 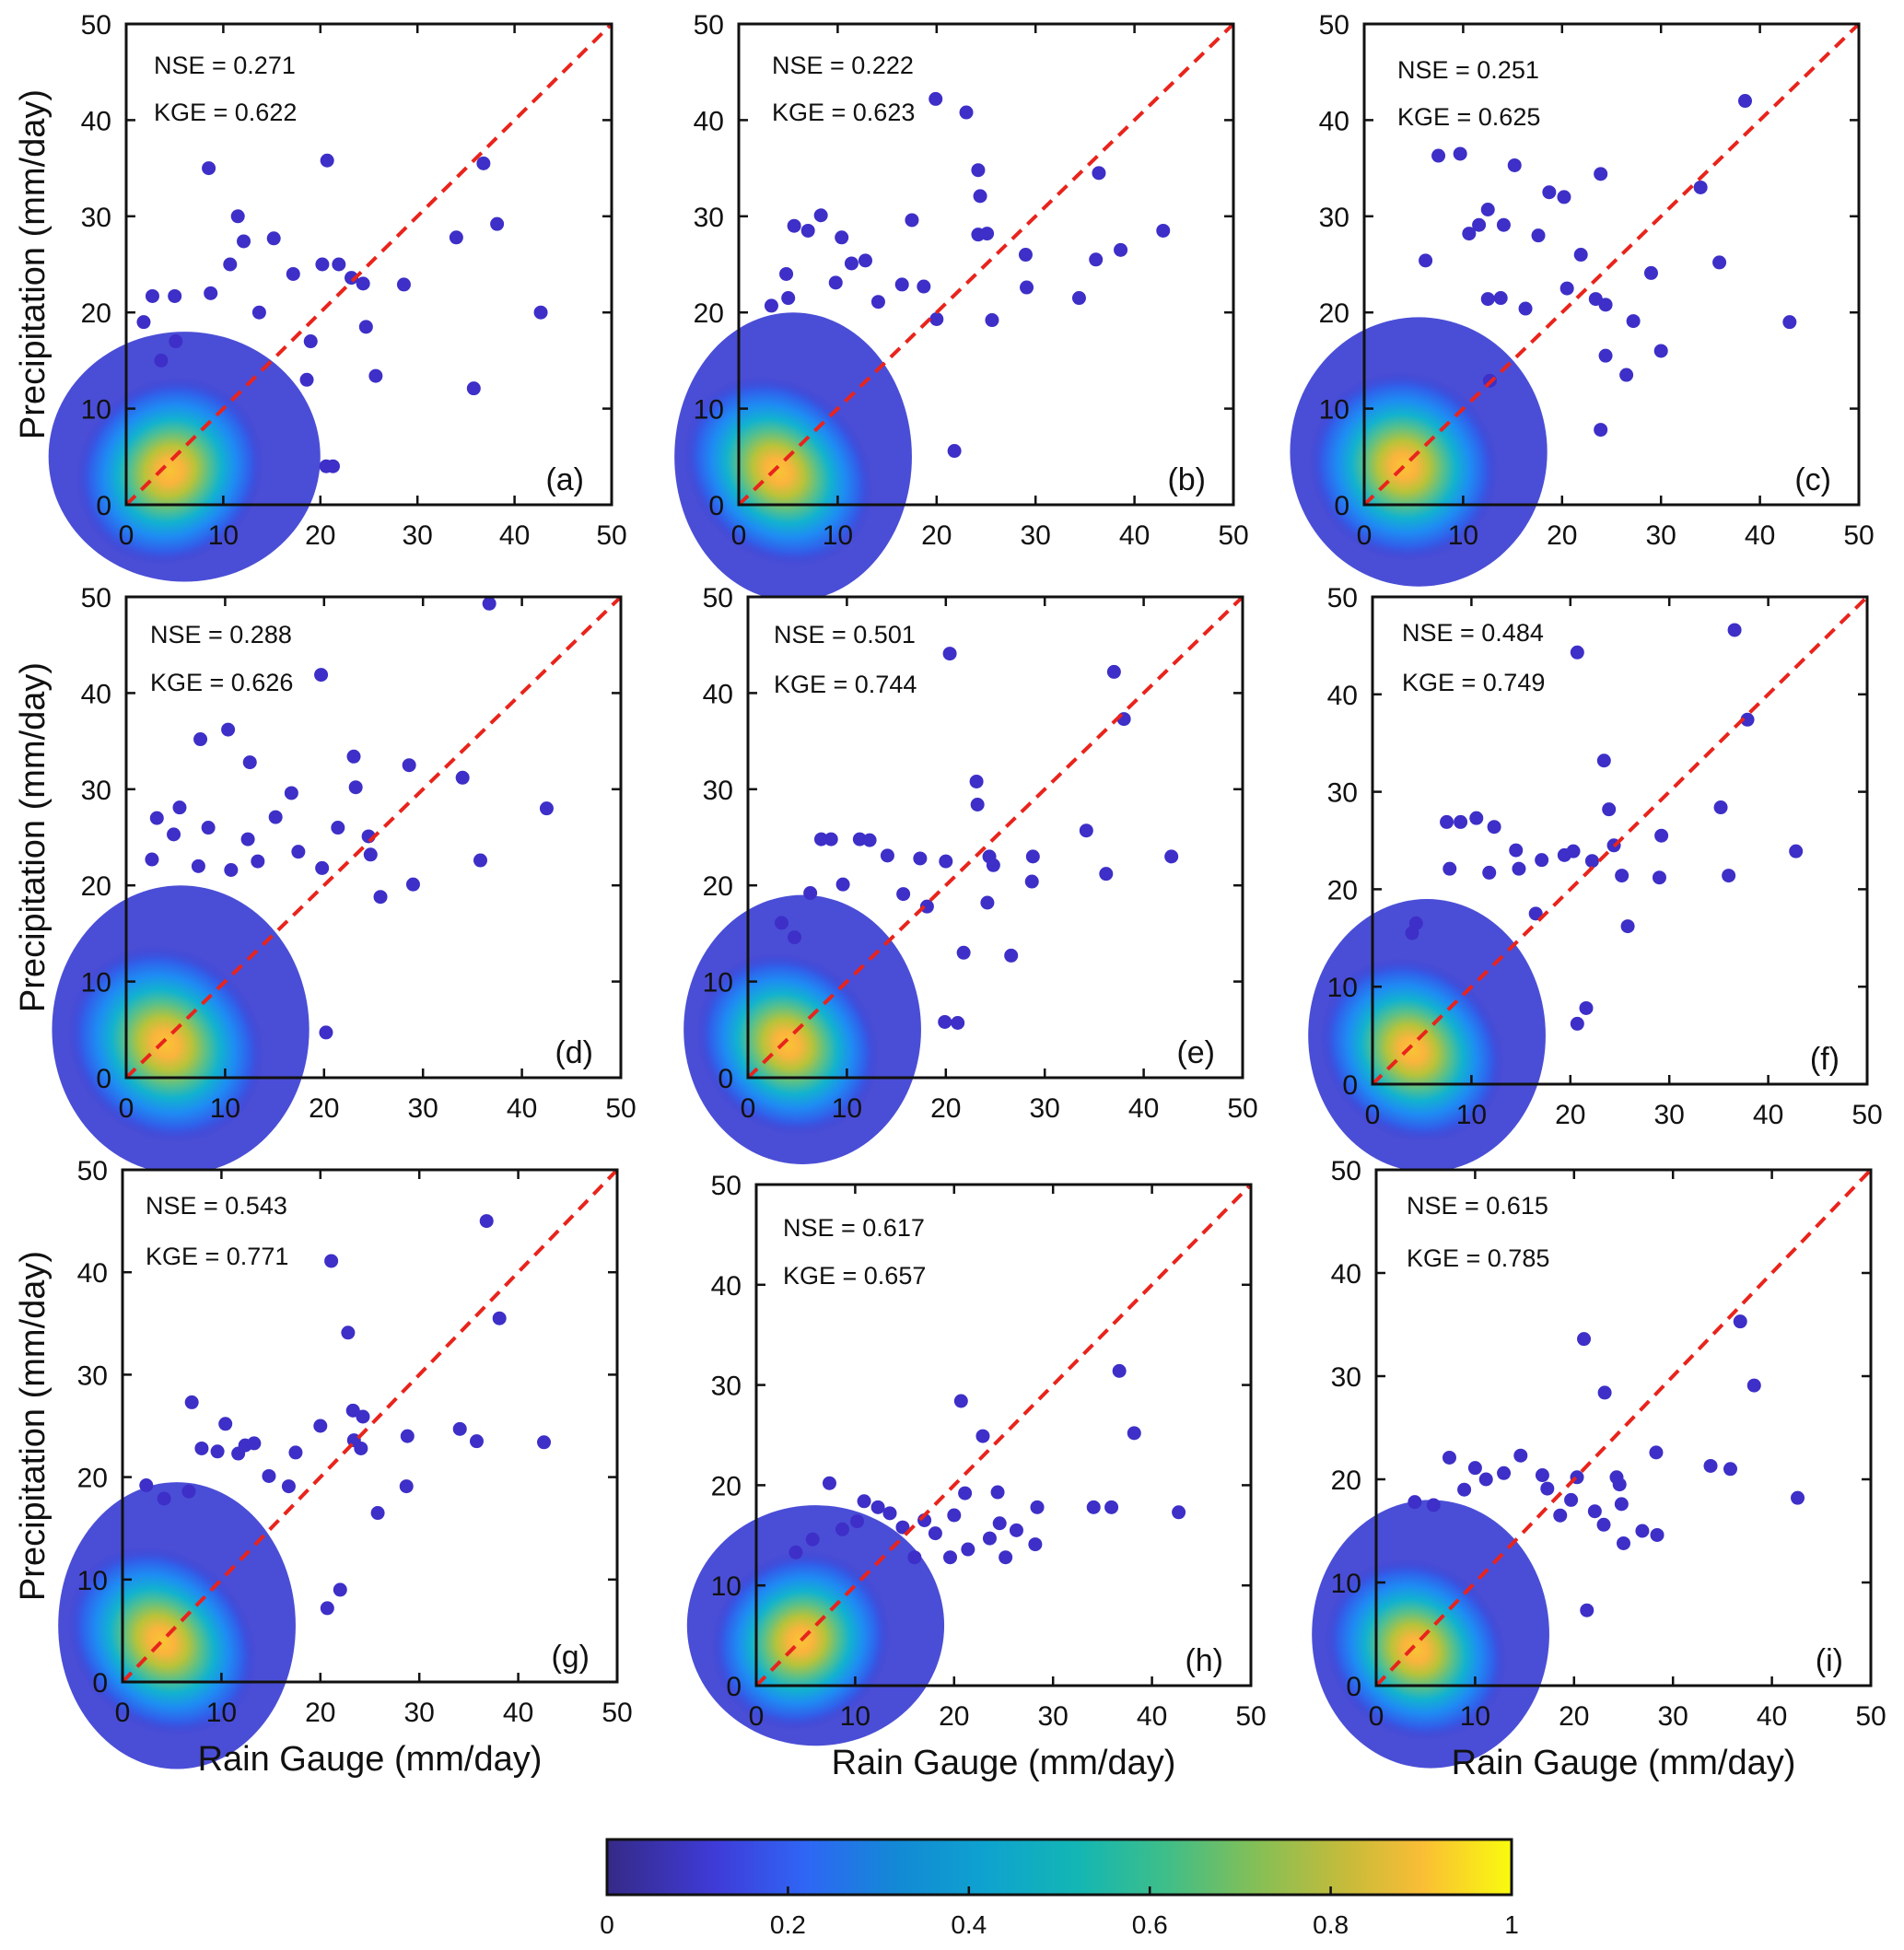 What do you see at coordinates (1053, 1716) in the screenshot?
I see `x-tick-label: 30` at bounding box center [1053, 1716].